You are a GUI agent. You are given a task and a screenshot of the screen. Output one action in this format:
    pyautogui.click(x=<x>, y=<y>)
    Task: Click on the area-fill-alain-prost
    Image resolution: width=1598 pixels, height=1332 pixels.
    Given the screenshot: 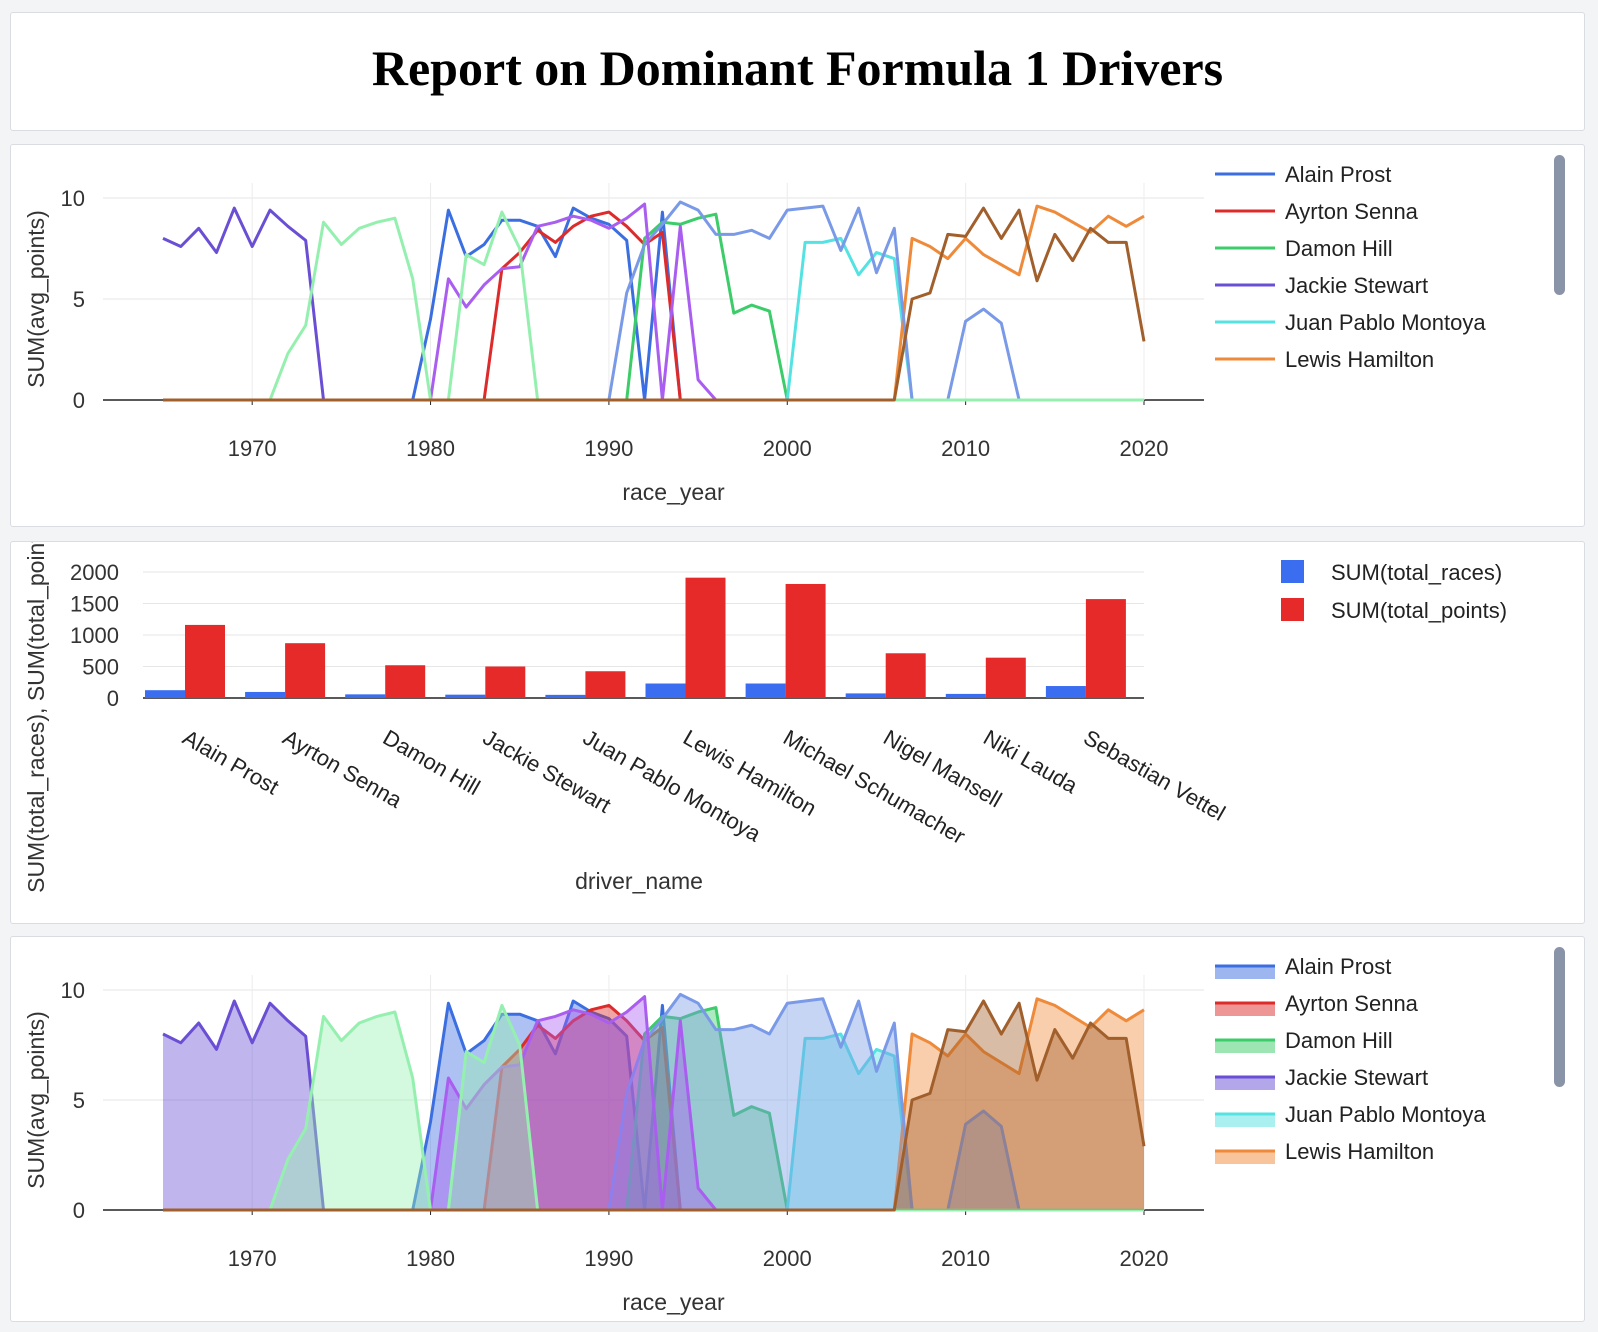 What is the action you would take?
    pyautogui.click(x=653, y=1105)
    